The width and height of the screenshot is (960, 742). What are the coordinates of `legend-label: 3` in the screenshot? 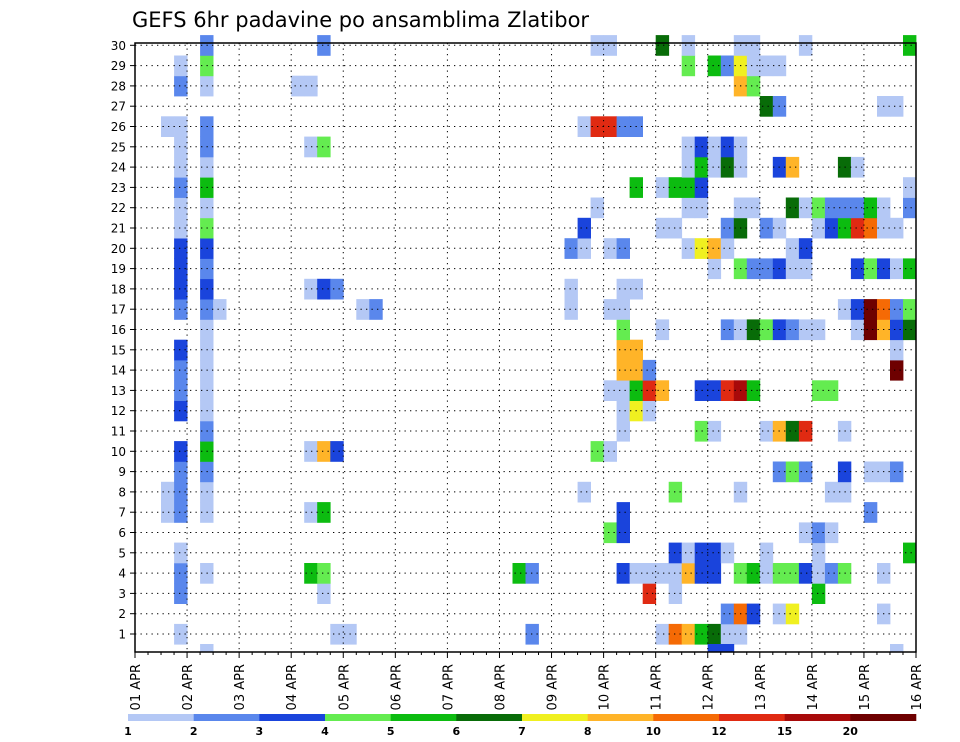 It's located at (259, 731).